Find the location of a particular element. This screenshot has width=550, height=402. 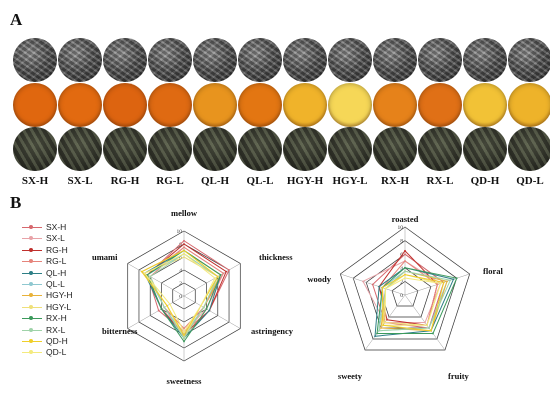

tick-label: 0 is located at coordinates (401, 296).